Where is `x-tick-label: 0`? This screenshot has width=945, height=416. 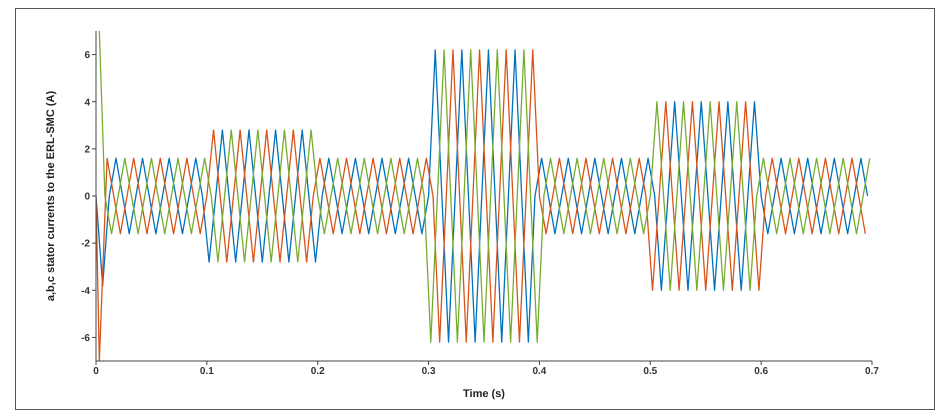 x-tick-label: 0 is located at coordinates (96, 372).